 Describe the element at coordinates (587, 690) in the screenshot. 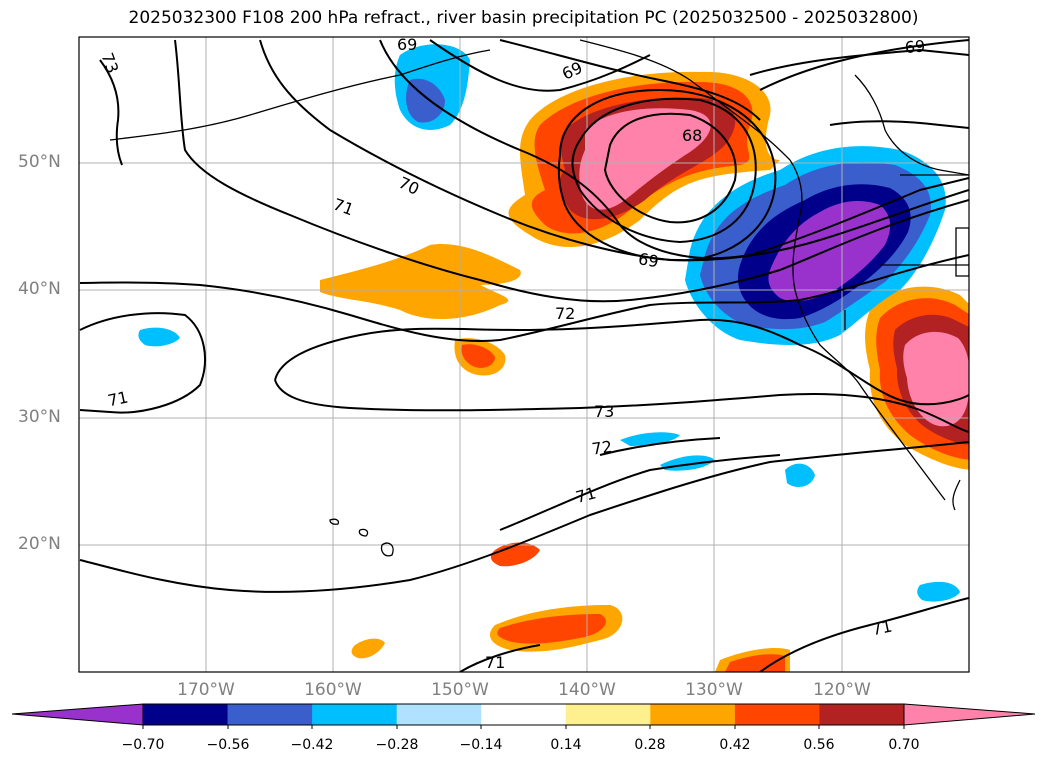

I see `lon-label-140w: 140°W` at that location.